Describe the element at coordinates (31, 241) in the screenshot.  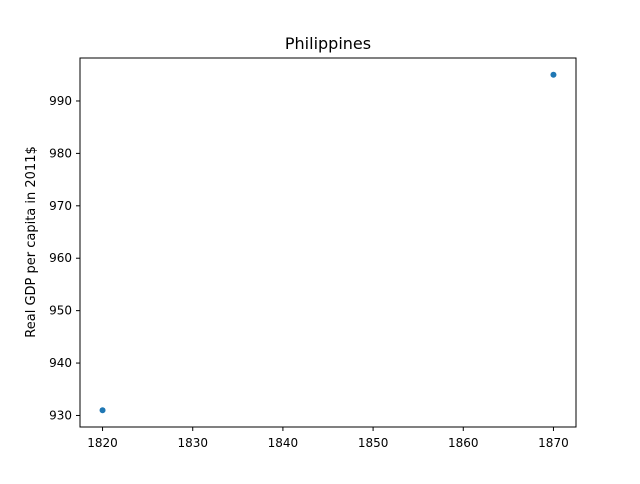
I see `y-axis-label: Real GDP per capita in 2011$` at that location.